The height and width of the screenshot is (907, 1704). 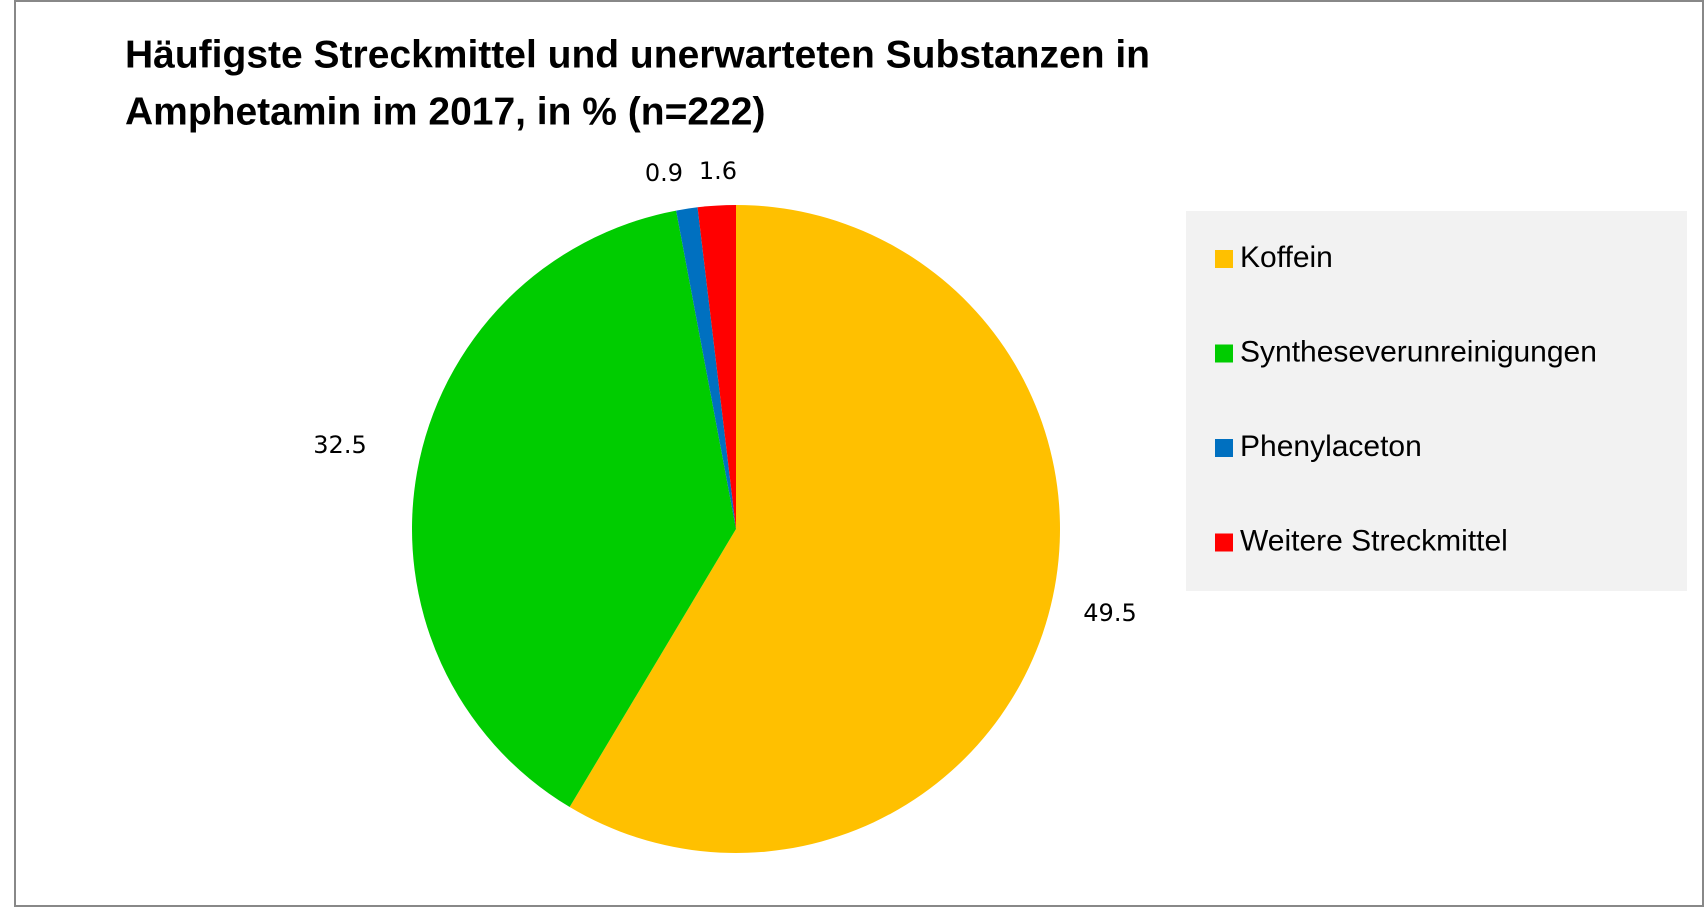 What do you see at coordinates (1331, 446) in the screenshot?
I see `legend-label: Phenylaceton` at bounding box center [1331, 446].